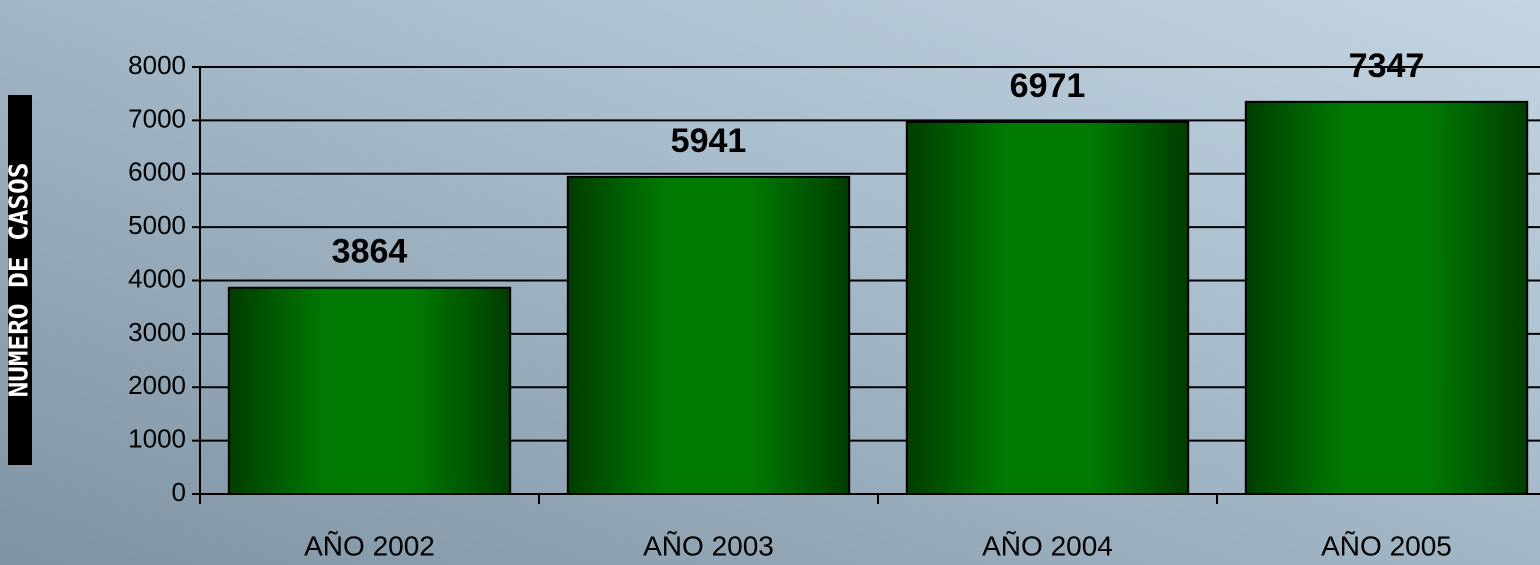 Image resolution: width=1540 pixels, height=565 pixels. I want to click on y-label-box, so click(20, 280).